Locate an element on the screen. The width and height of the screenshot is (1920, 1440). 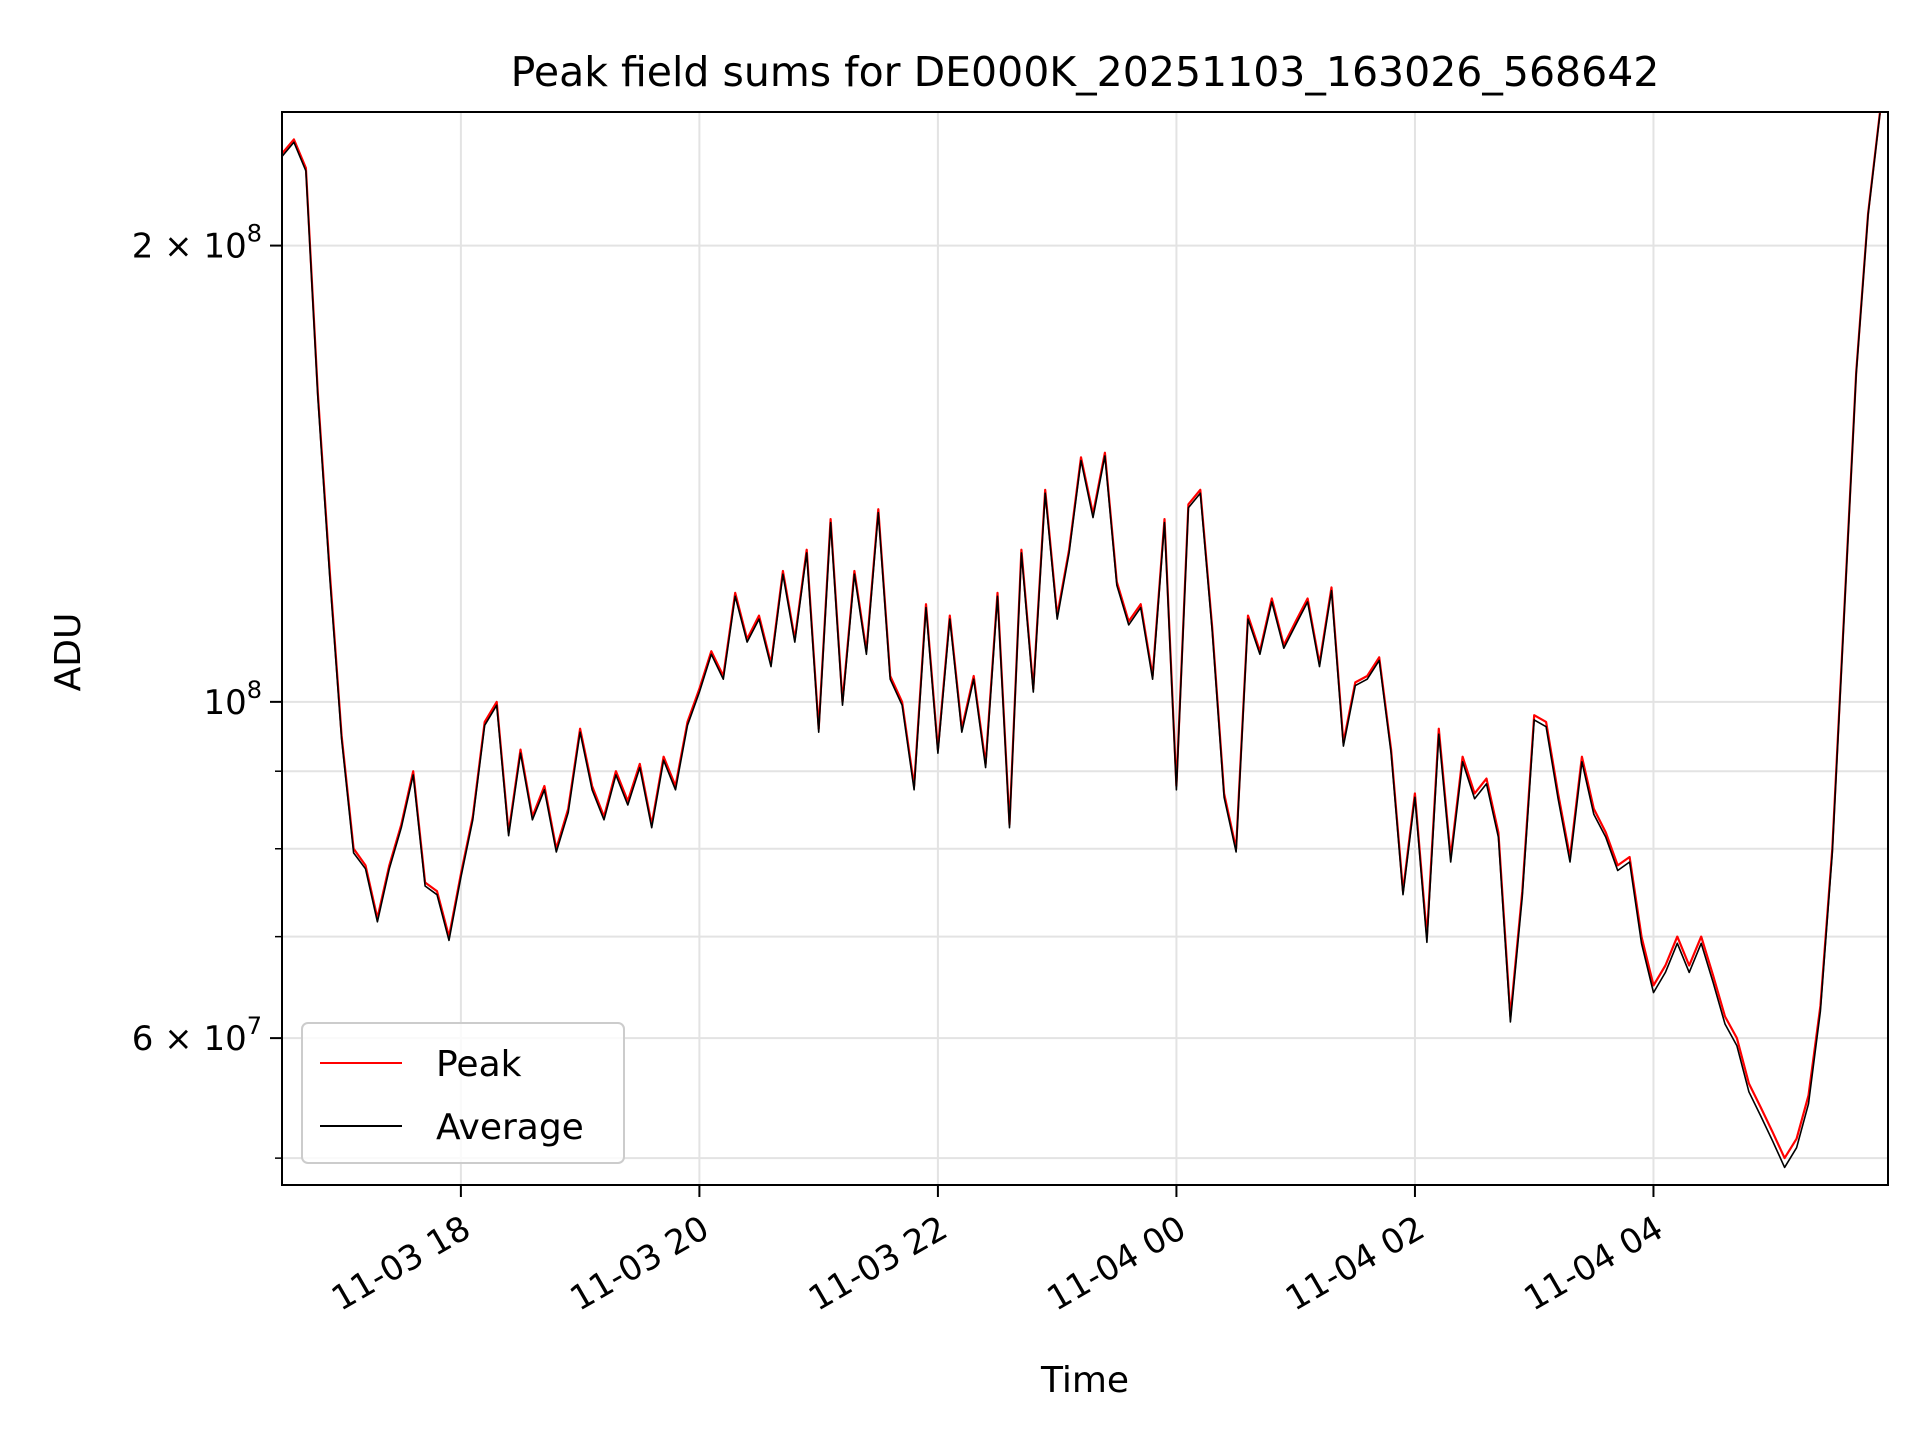
x-axis-label: Time is located at coordinates (1084, 1380).